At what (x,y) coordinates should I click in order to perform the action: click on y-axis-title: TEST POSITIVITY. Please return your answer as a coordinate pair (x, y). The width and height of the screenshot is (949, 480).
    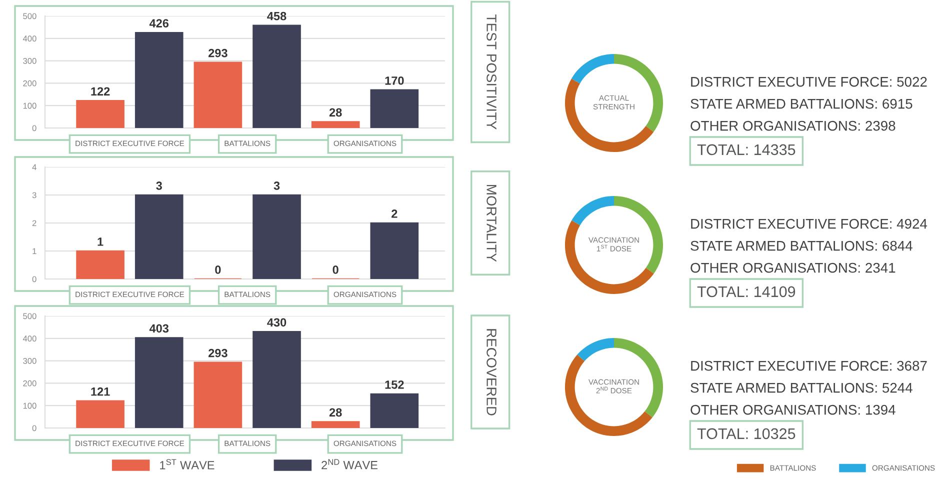
    Looking at the image, I should click on (491, 72).